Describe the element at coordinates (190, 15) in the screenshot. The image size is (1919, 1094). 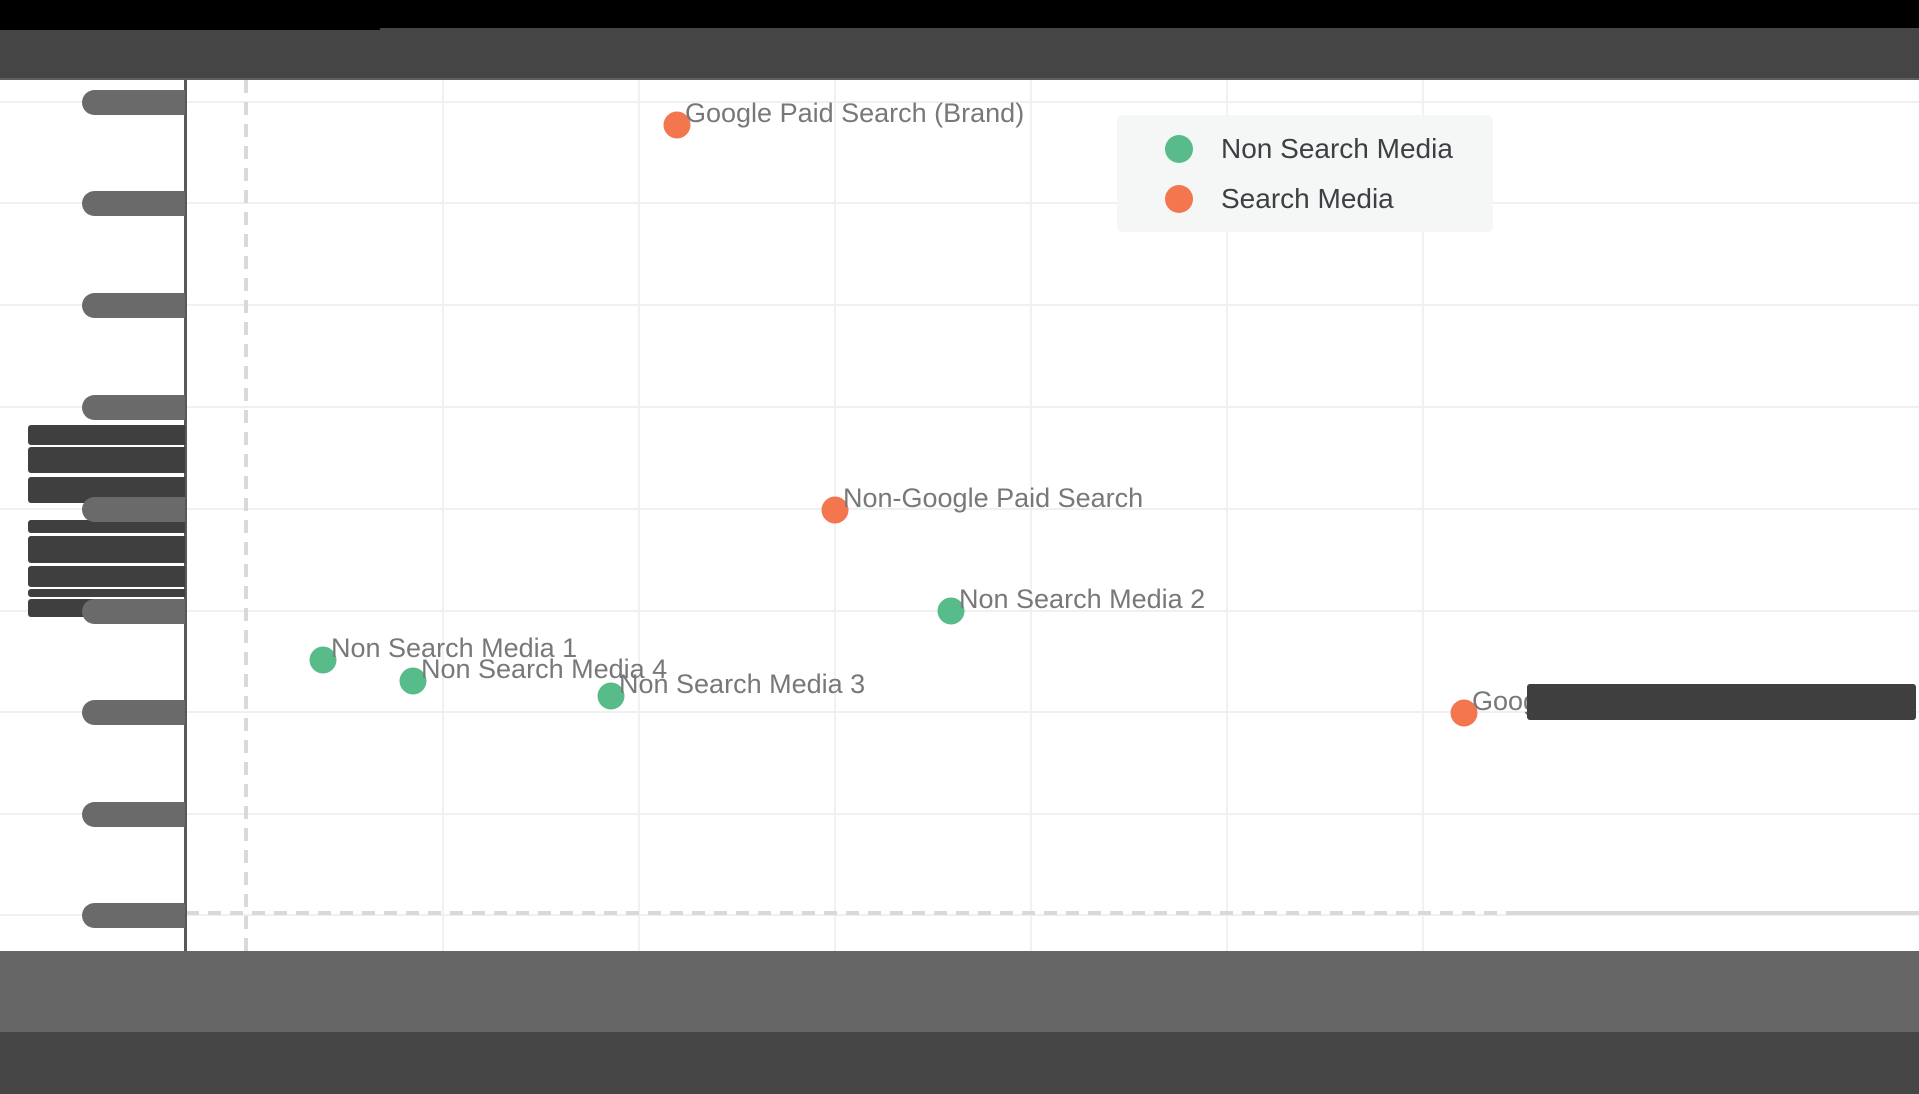
I see `top-left-redaction-bar` at that location.